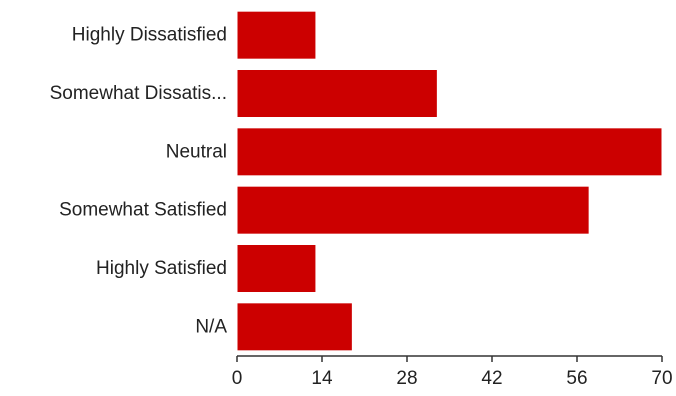 This screenshot has height=396, width=676. What do you see at coordinates (161, 268) in the screenshot?
I see `category-label-highly-satisfied: Highly Satisfied` at bounding box center [161, 268].